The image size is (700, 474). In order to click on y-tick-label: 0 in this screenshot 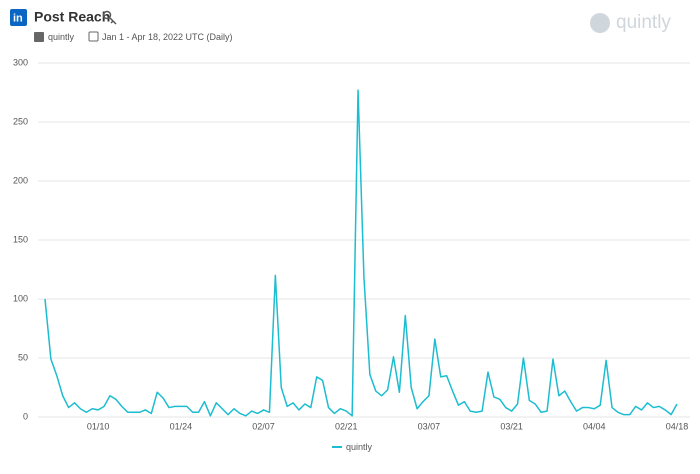, I will do `click(25, 416)`.